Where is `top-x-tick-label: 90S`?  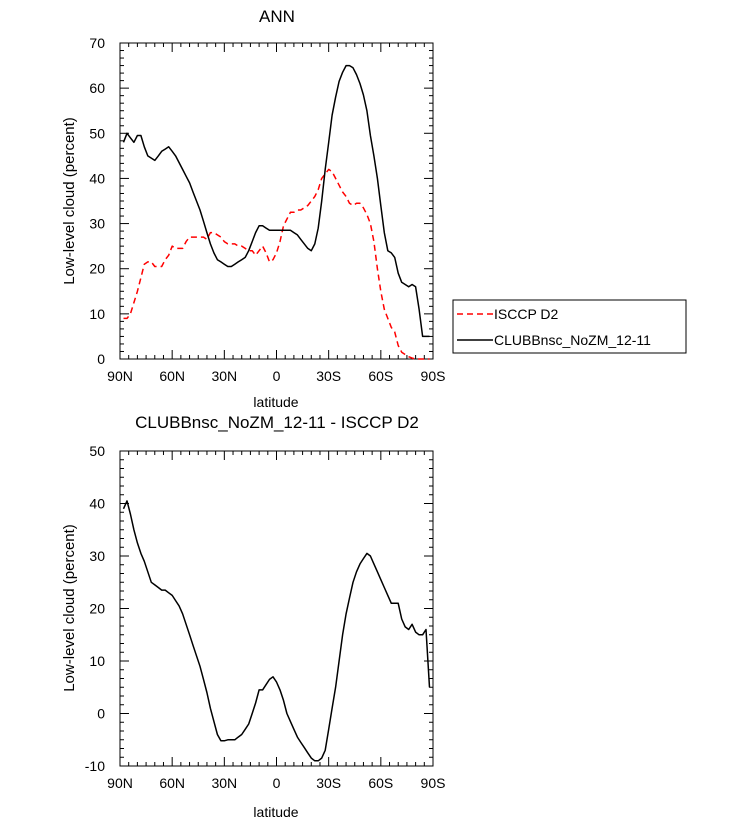
top-x-tick-label: 90S is located at coordinates (433, 376).